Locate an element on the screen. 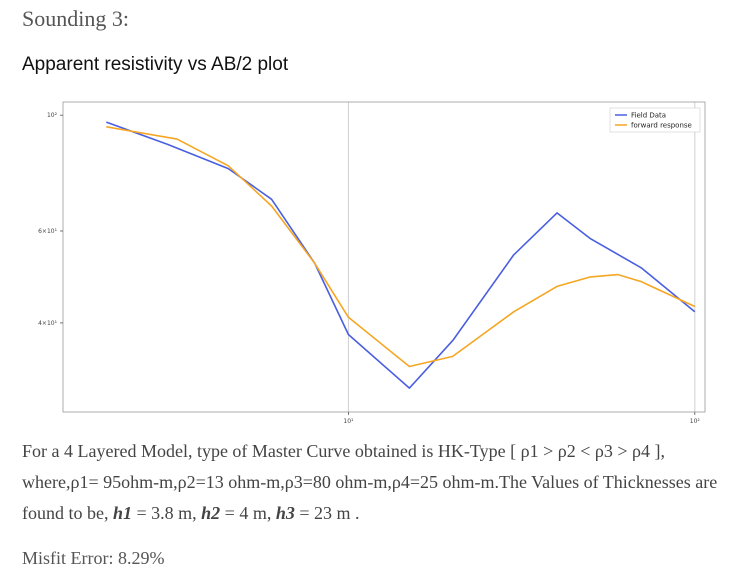 The height and width of the screenshot is (582, 736). chart-legend: Field Data forward response is located at coordinates (655, 120).